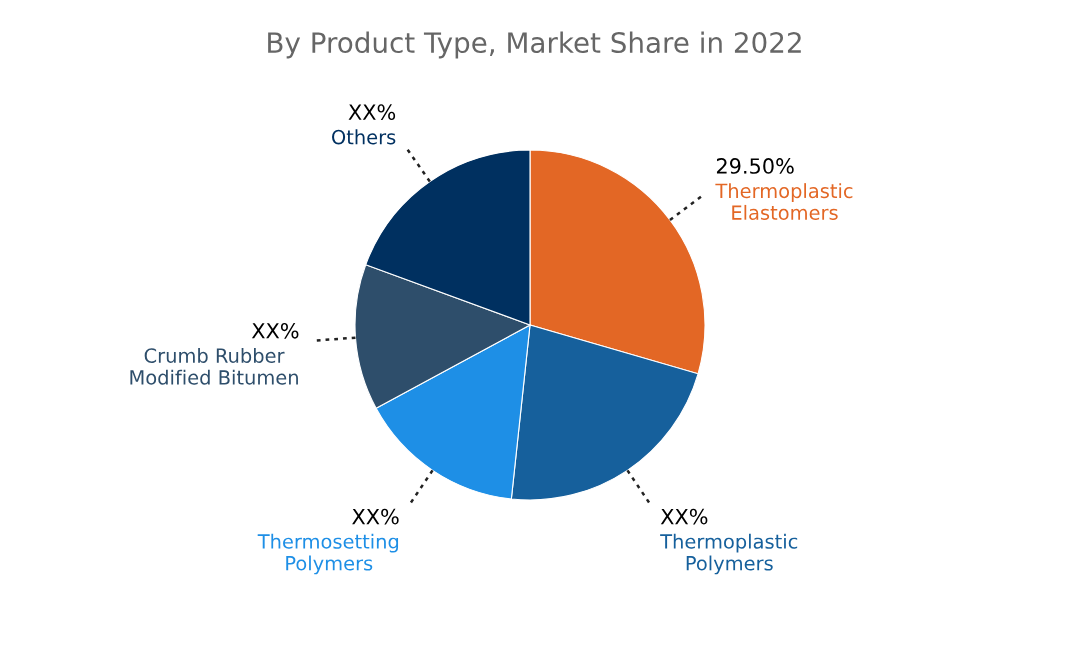  What do you see at coordinates (729, 554) in the screenshot?
I see `slice-label: Thermoplastic Polymers` at bounding box center [729, 554].